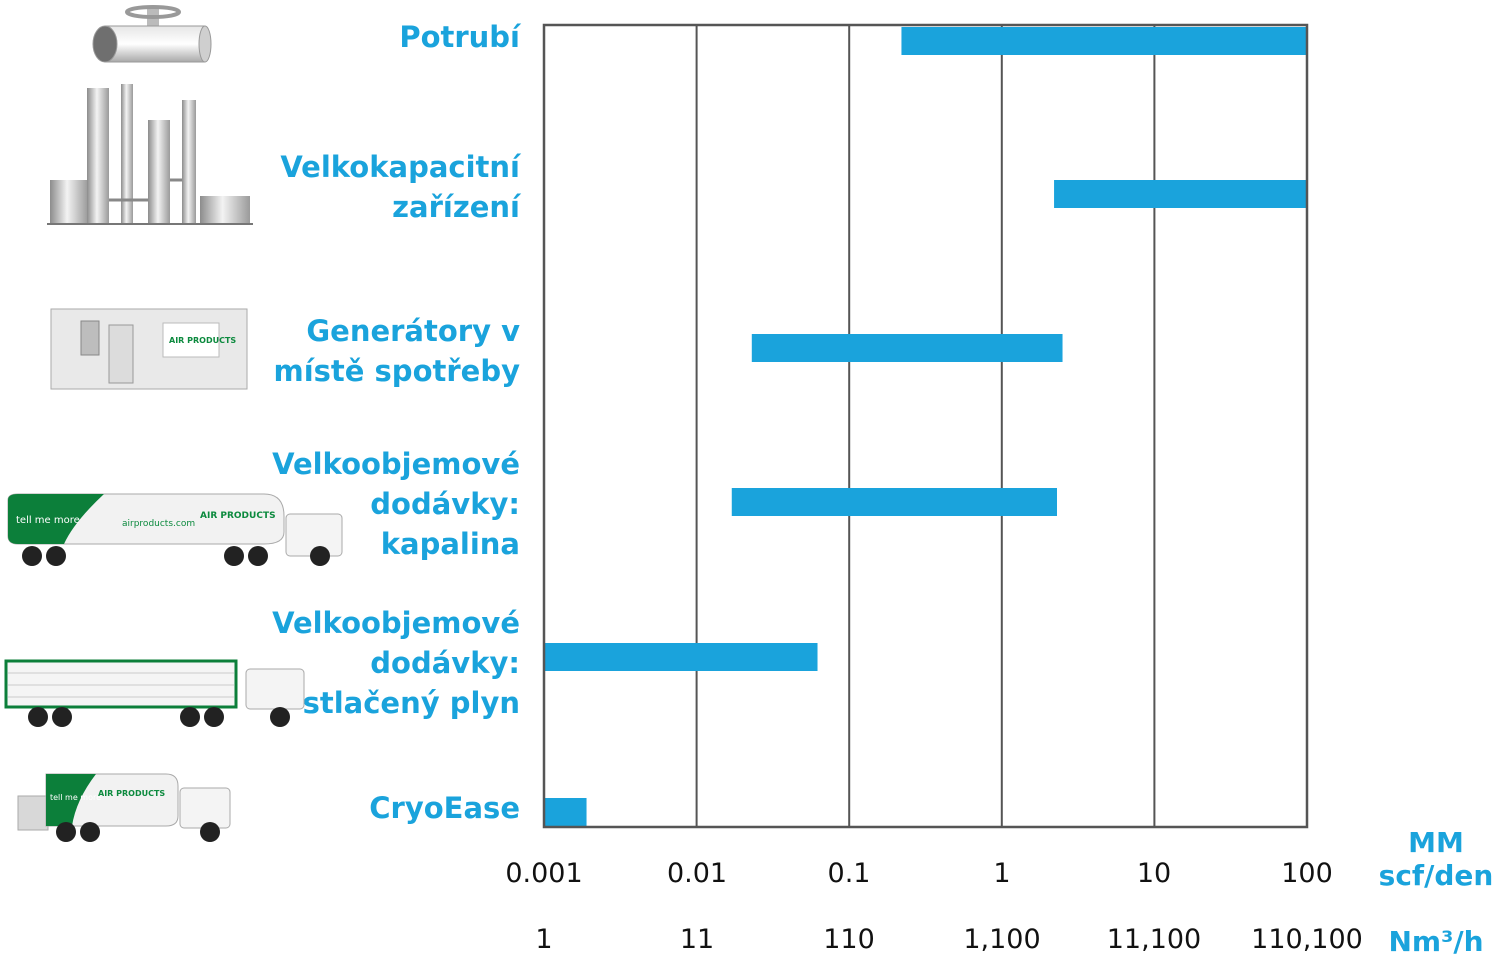  What do you see at coordinates (544, 939) in the screenshot?
I see `tick-label-secondary: 1` at bounding box center [544, 939].